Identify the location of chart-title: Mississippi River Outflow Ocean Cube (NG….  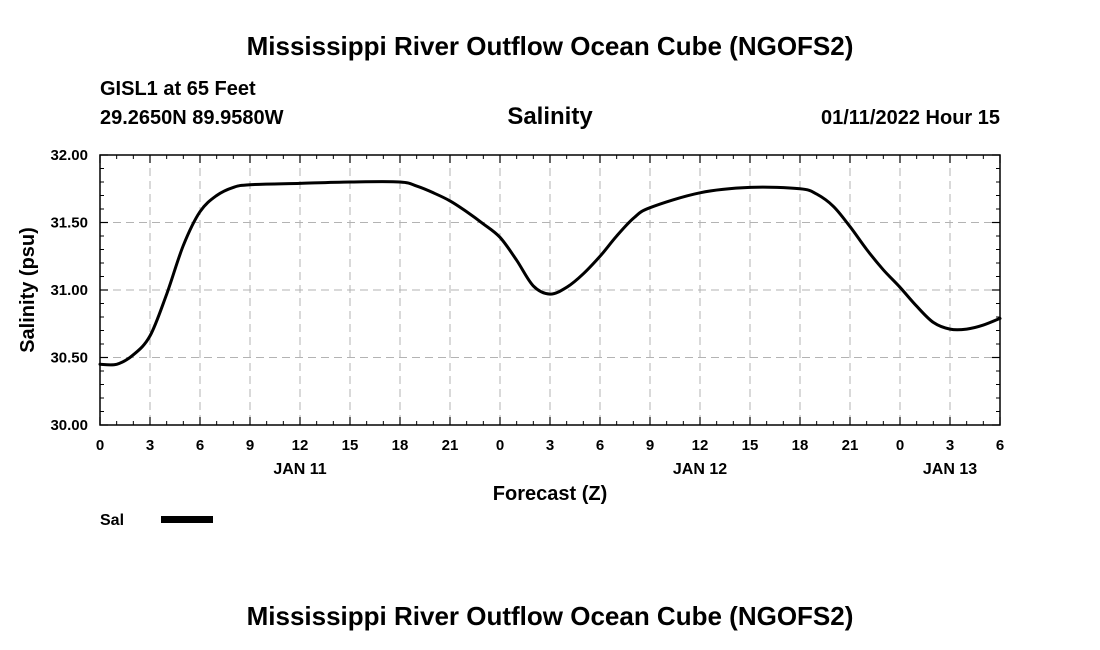
(550, 46).